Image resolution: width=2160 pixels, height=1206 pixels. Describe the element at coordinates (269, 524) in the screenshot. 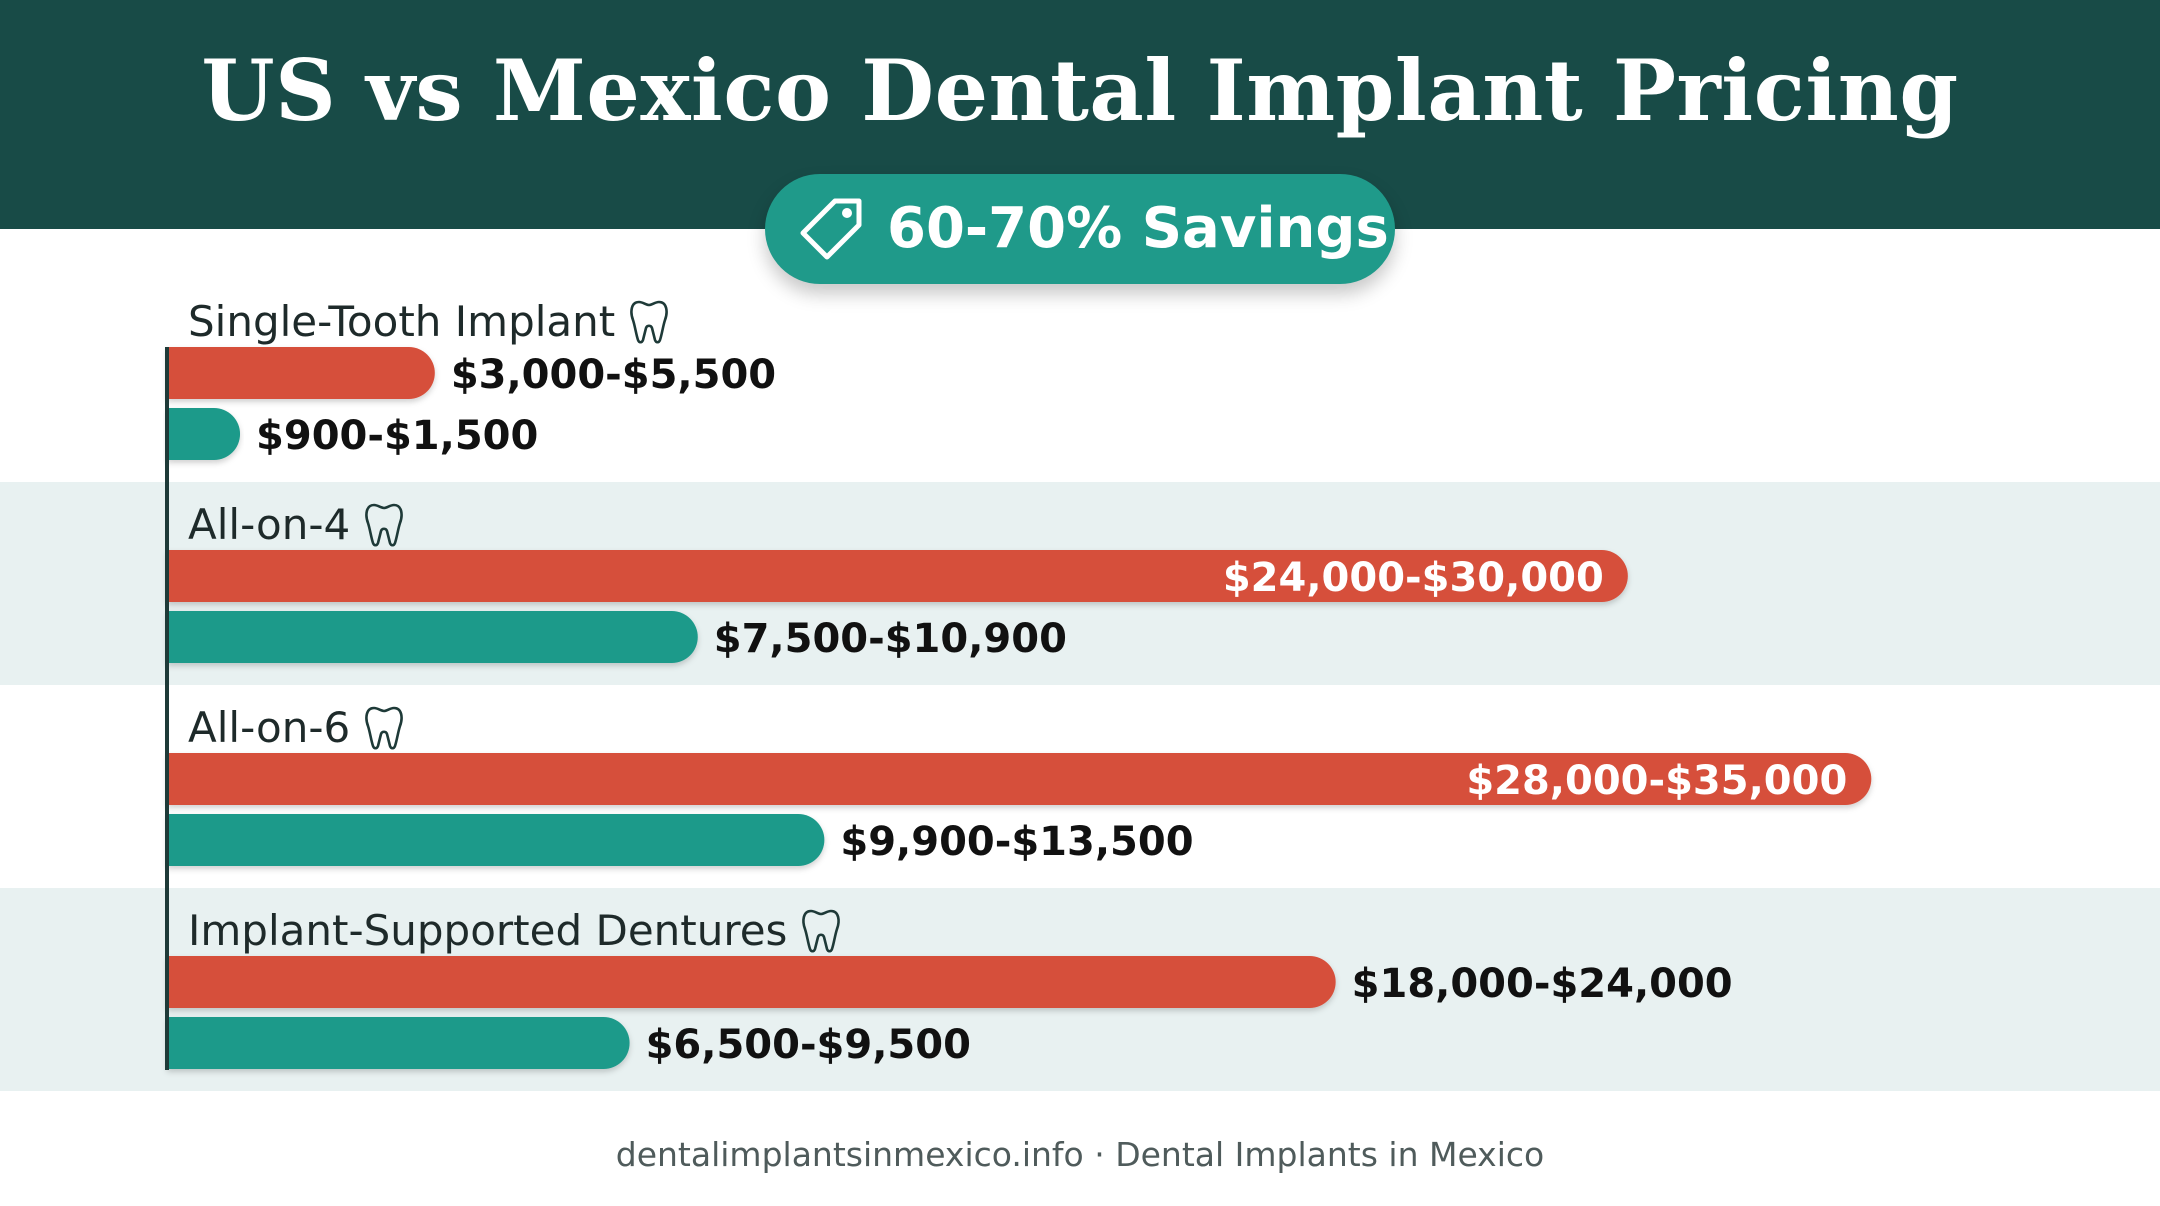

I see `category-label-text: All-on-4` at that location.